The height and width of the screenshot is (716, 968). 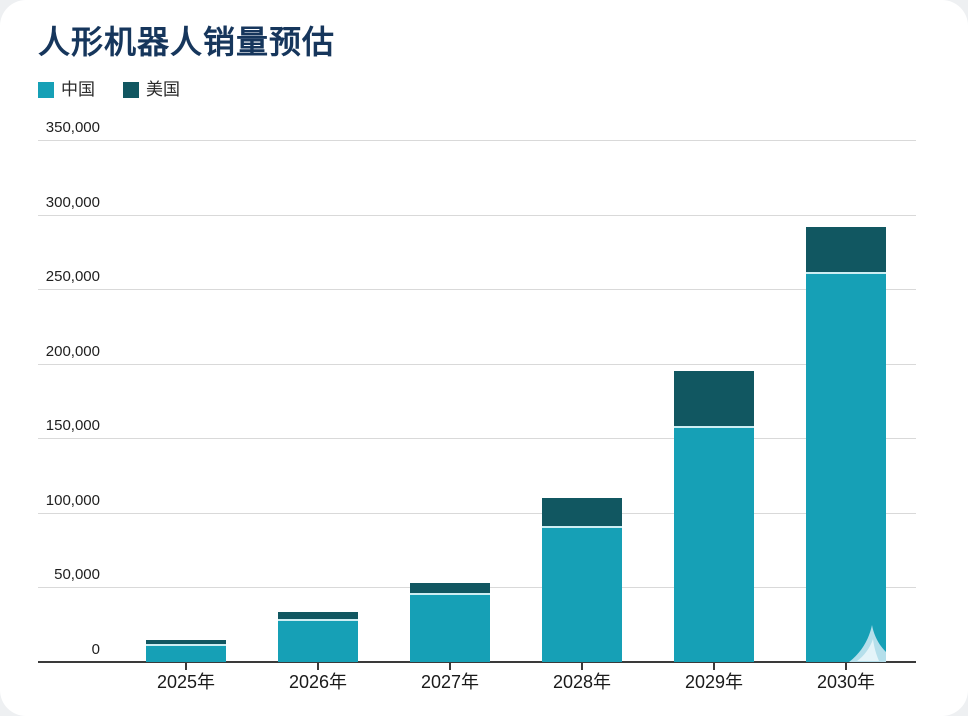 What do you see at coordinates (846, 682) in the screenshot?
I see `x-axis-label: 2030年` at bounding box center [846, 682].